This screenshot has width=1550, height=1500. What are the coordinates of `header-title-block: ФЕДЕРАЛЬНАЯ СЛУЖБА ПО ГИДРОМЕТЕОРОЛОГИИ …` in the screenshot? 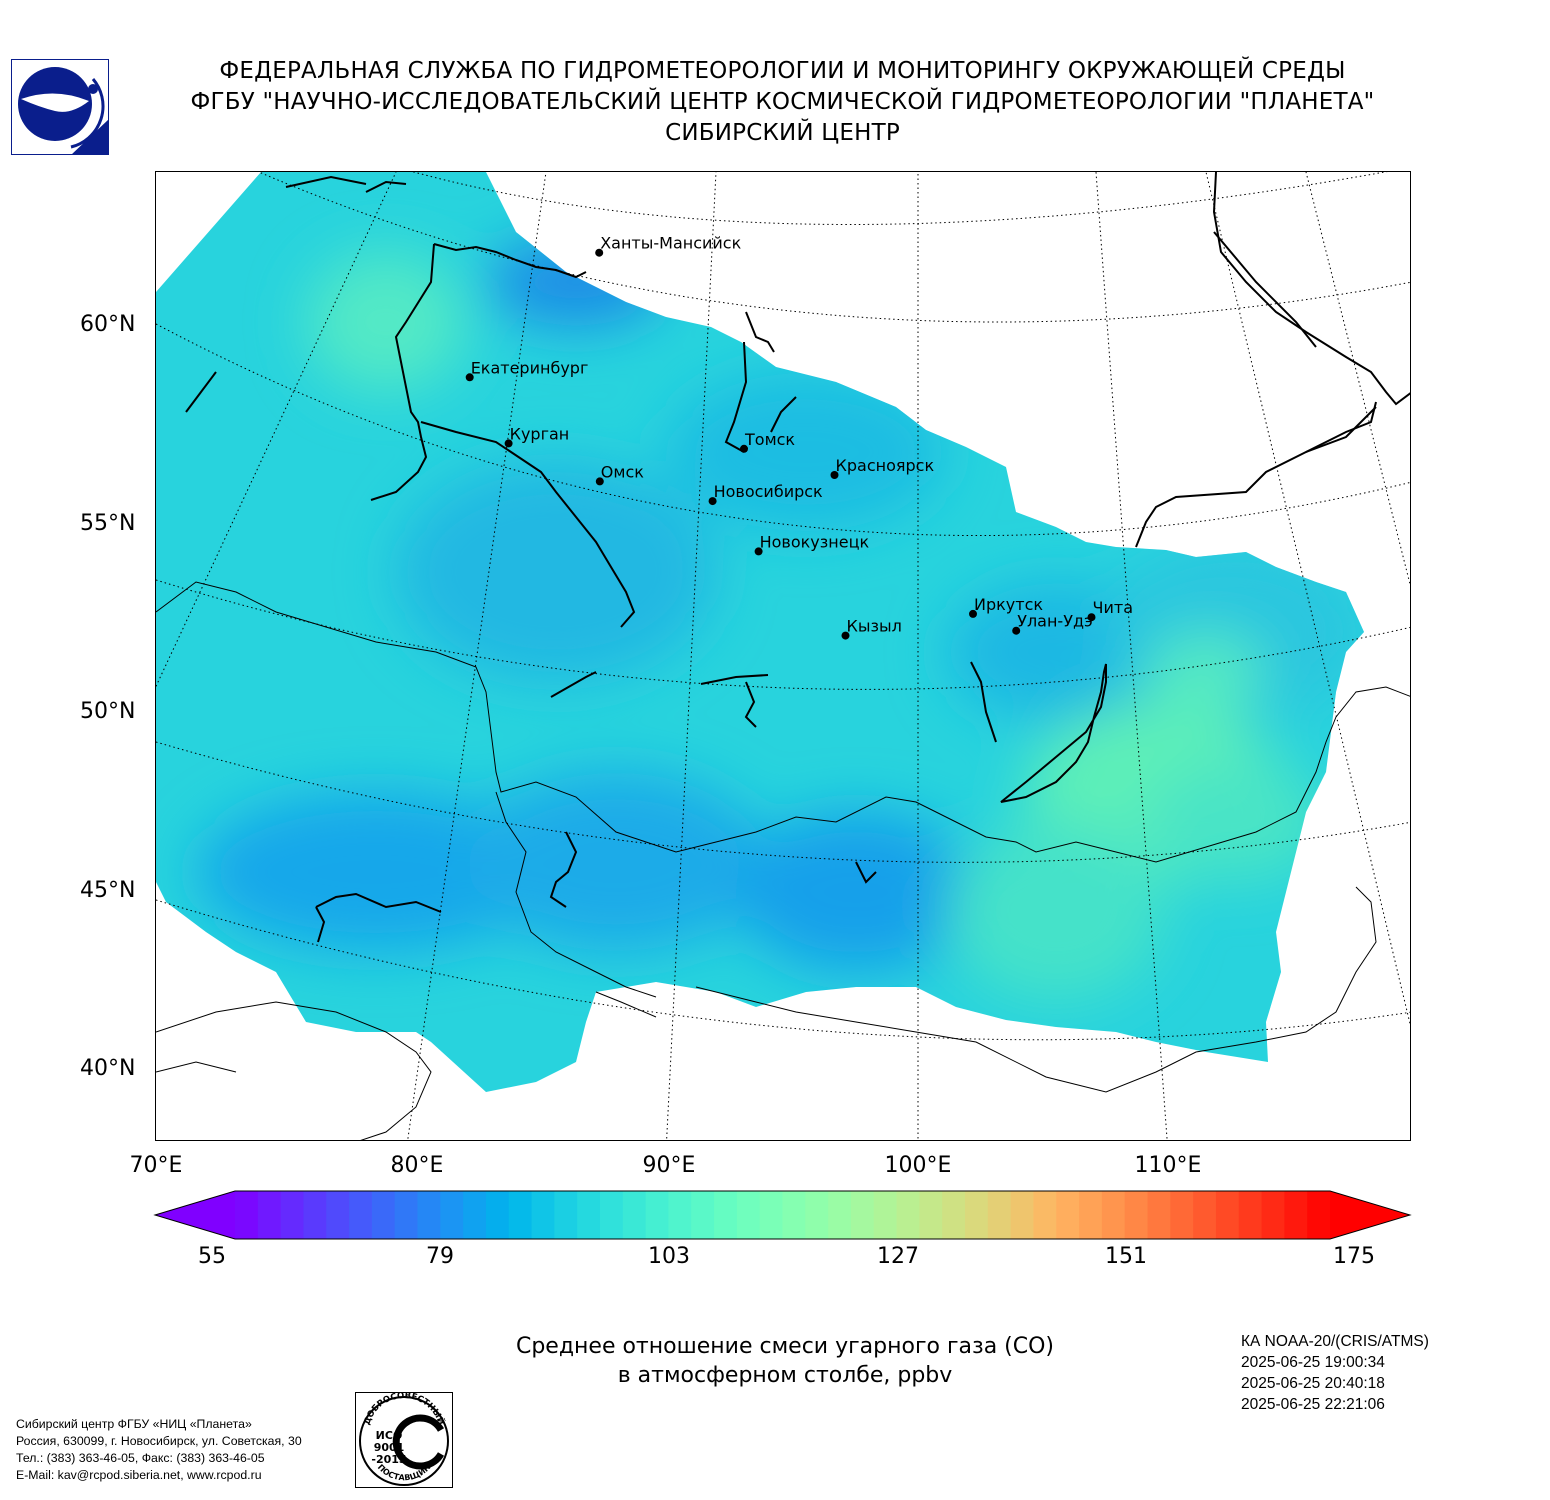 It's located at (782, 102).